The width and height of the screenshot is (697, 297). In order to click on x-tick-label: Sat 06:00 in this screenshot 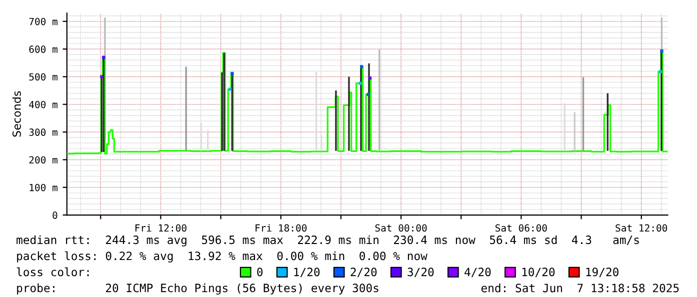, I will do `click(521, 228)`.